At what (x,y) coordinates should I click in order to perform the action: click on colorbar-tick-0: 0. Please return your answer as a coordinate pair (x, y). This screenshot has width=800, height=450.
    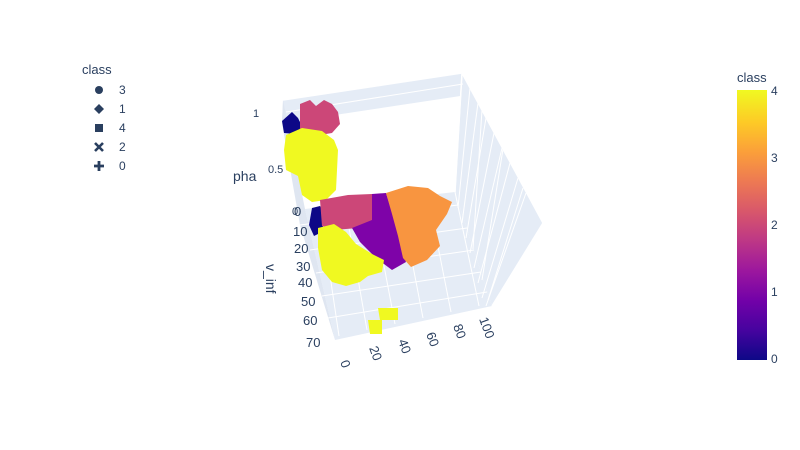
    Looking at the image, I should click on (774, 359).